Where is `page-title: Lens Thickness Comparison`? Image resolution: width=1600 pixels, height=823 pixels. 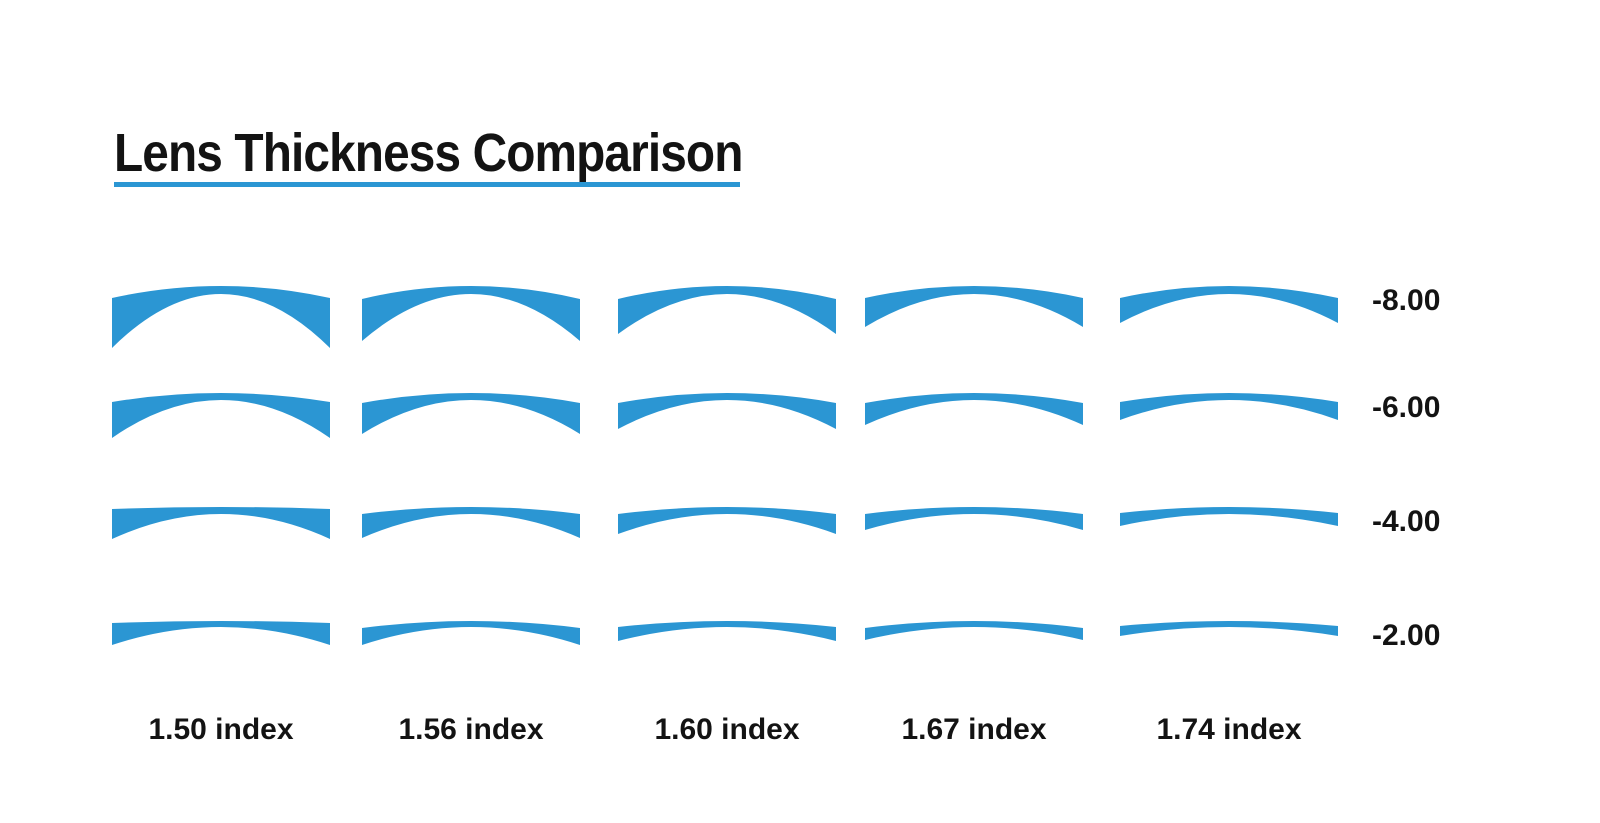
page-title: Lens Thickness Comparison is located at coordinates (428, 153).